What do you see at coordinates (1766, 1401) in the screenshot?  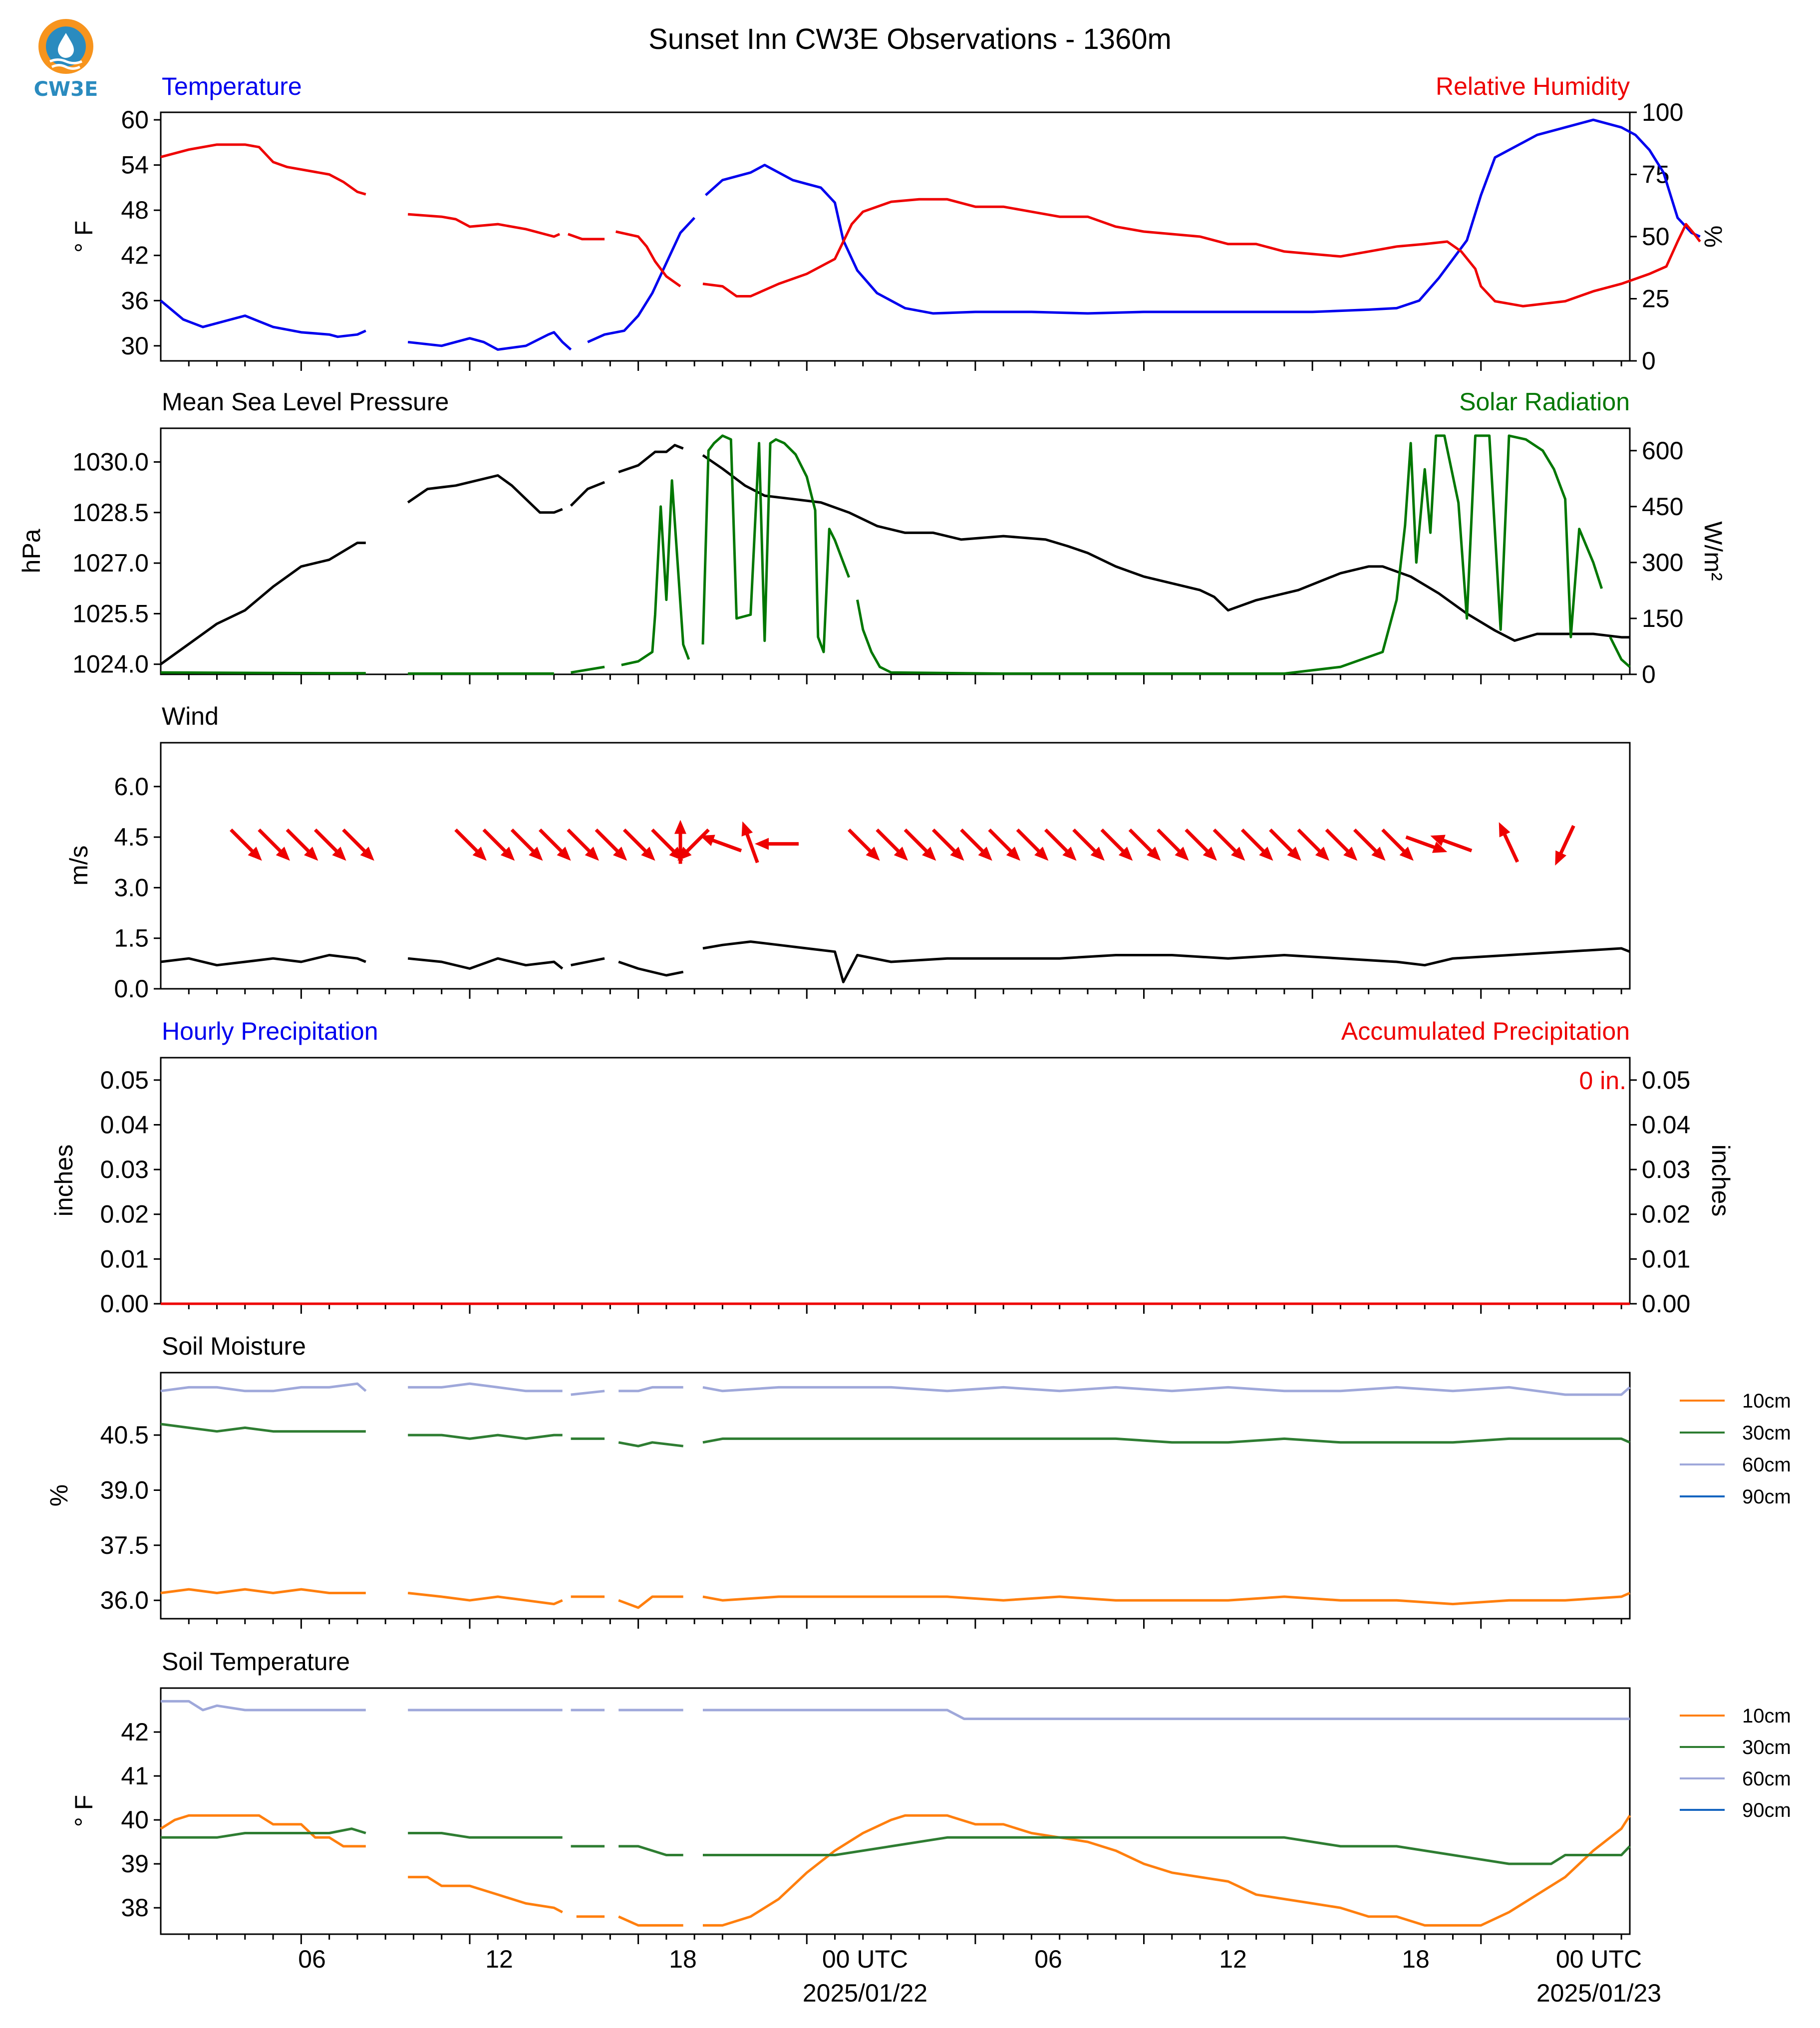 I see `legend-label: 10cm` at bounding box center [1766, 1401].